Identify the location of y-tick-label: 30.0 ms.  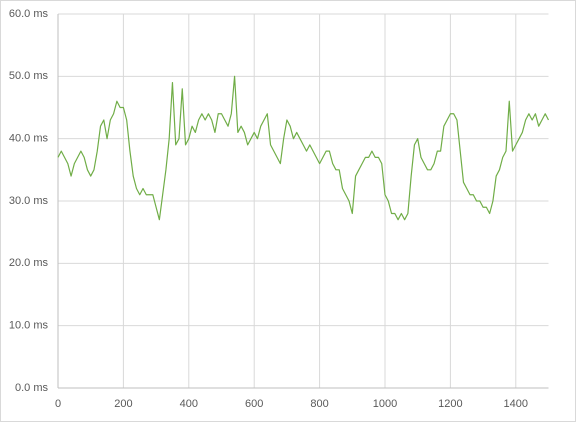
(29, 201).